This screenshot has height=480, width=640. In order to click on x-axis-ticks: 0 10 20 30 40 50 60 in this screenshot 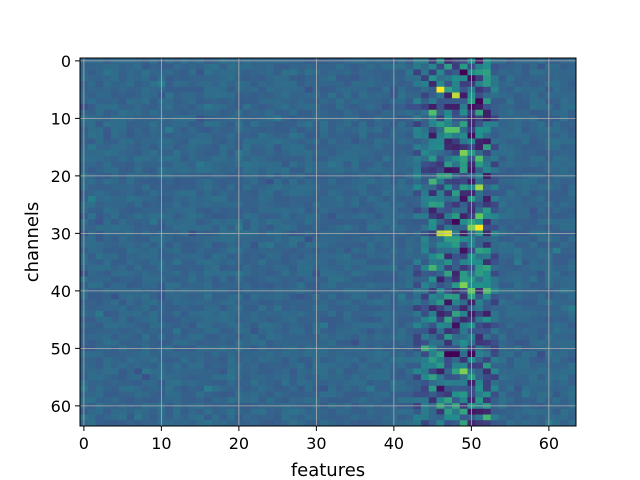, I will do `click(319, 439)`.